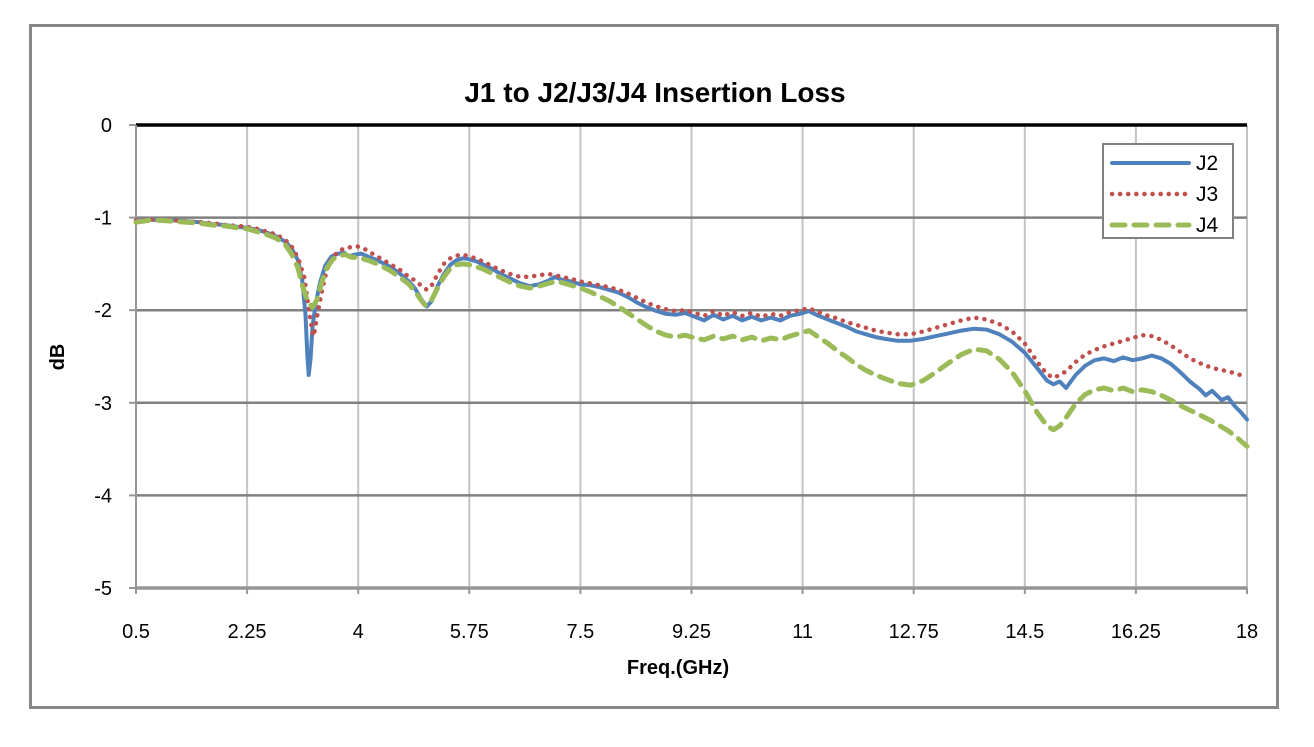 The height and width of the screenshot is (747, 1314). I want to click on legend: J2 J3 J4, so click(1168, 191).